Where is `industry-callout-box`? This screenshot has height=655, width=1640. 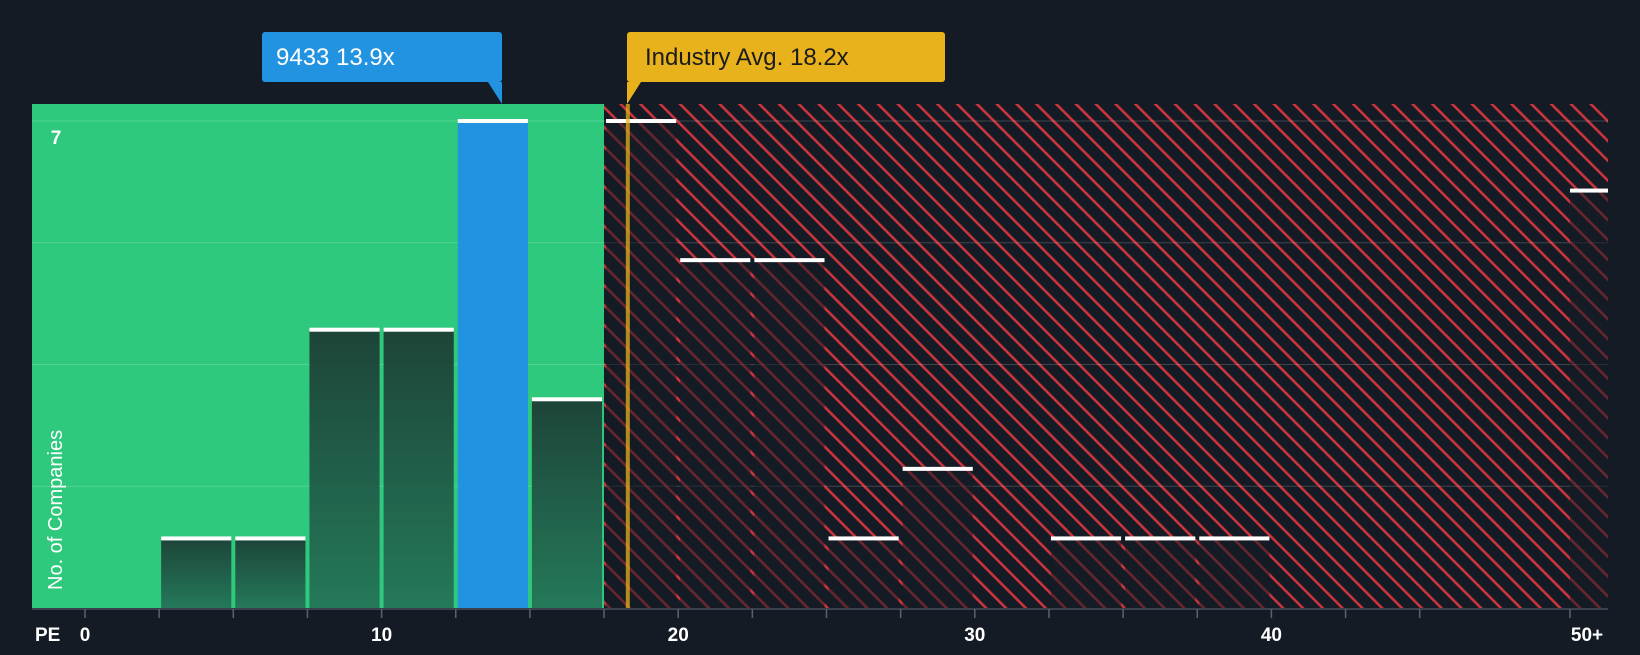
industry-callout-box is located at coordinates (786, 57).